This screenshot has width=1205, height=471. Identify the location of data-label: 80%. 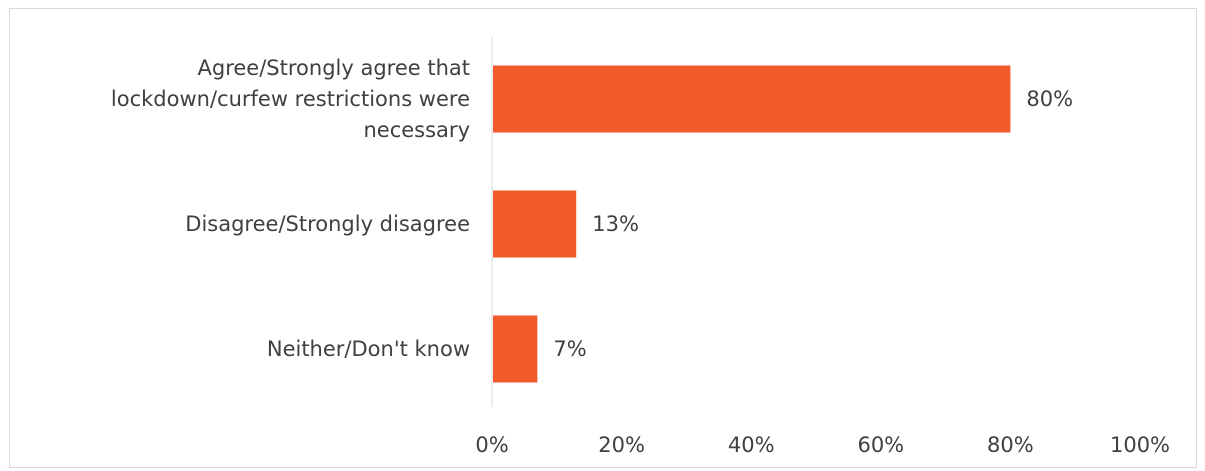
(1049, 99).